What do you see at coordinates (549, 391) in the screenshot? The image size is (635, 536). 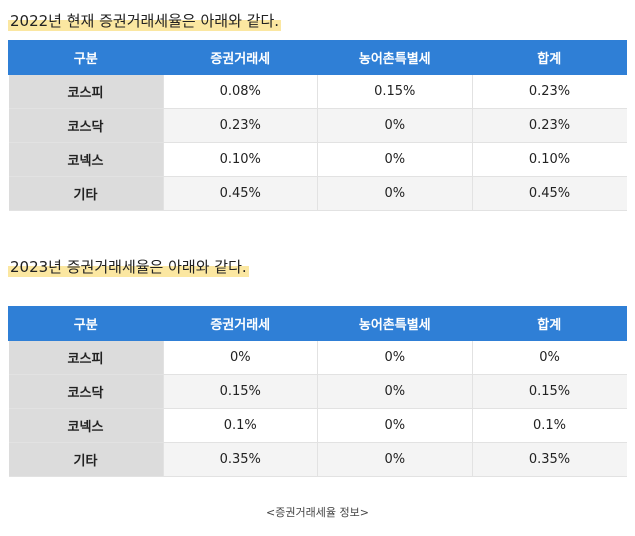 I see `cell-total: 0.15%` at bounding box center [549, 391].